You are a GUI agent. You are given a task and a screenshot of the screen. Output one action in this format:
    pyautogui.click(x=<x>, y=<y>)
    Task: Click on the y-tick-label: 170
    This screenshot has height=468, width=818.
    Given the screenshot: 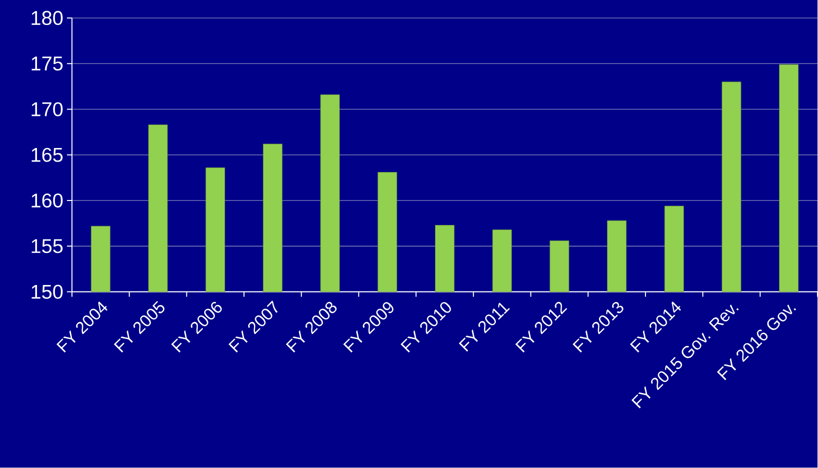 What is the action you would take?
    pyautogui.click(x=47, y=109)
    